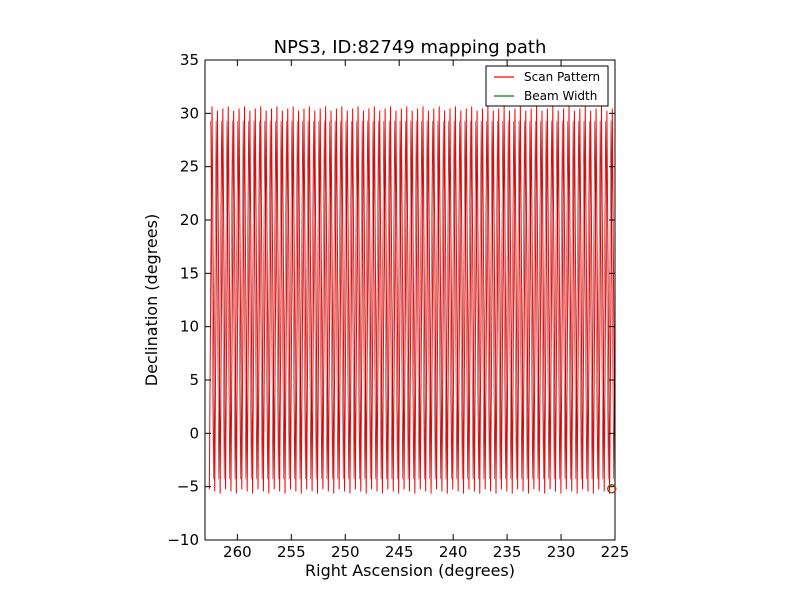 This screenshot has width=800, height=600. What do you see at coordinates (560, 96) in the screenshot?
I see `legend-label-beam-width: Beam Width` at bounding box center [560, 96].